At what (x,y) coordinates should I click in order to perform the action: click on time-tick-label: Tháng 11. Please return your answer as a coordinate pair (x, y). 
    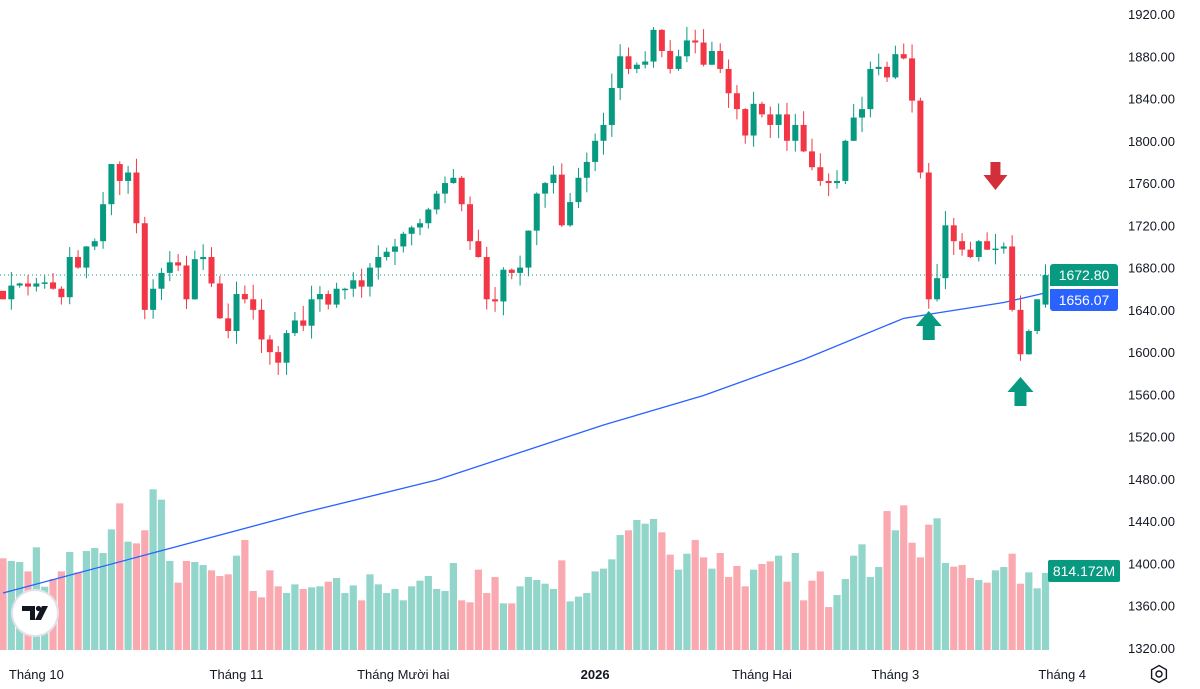
    Looking at the image, I should click on (237, 674).